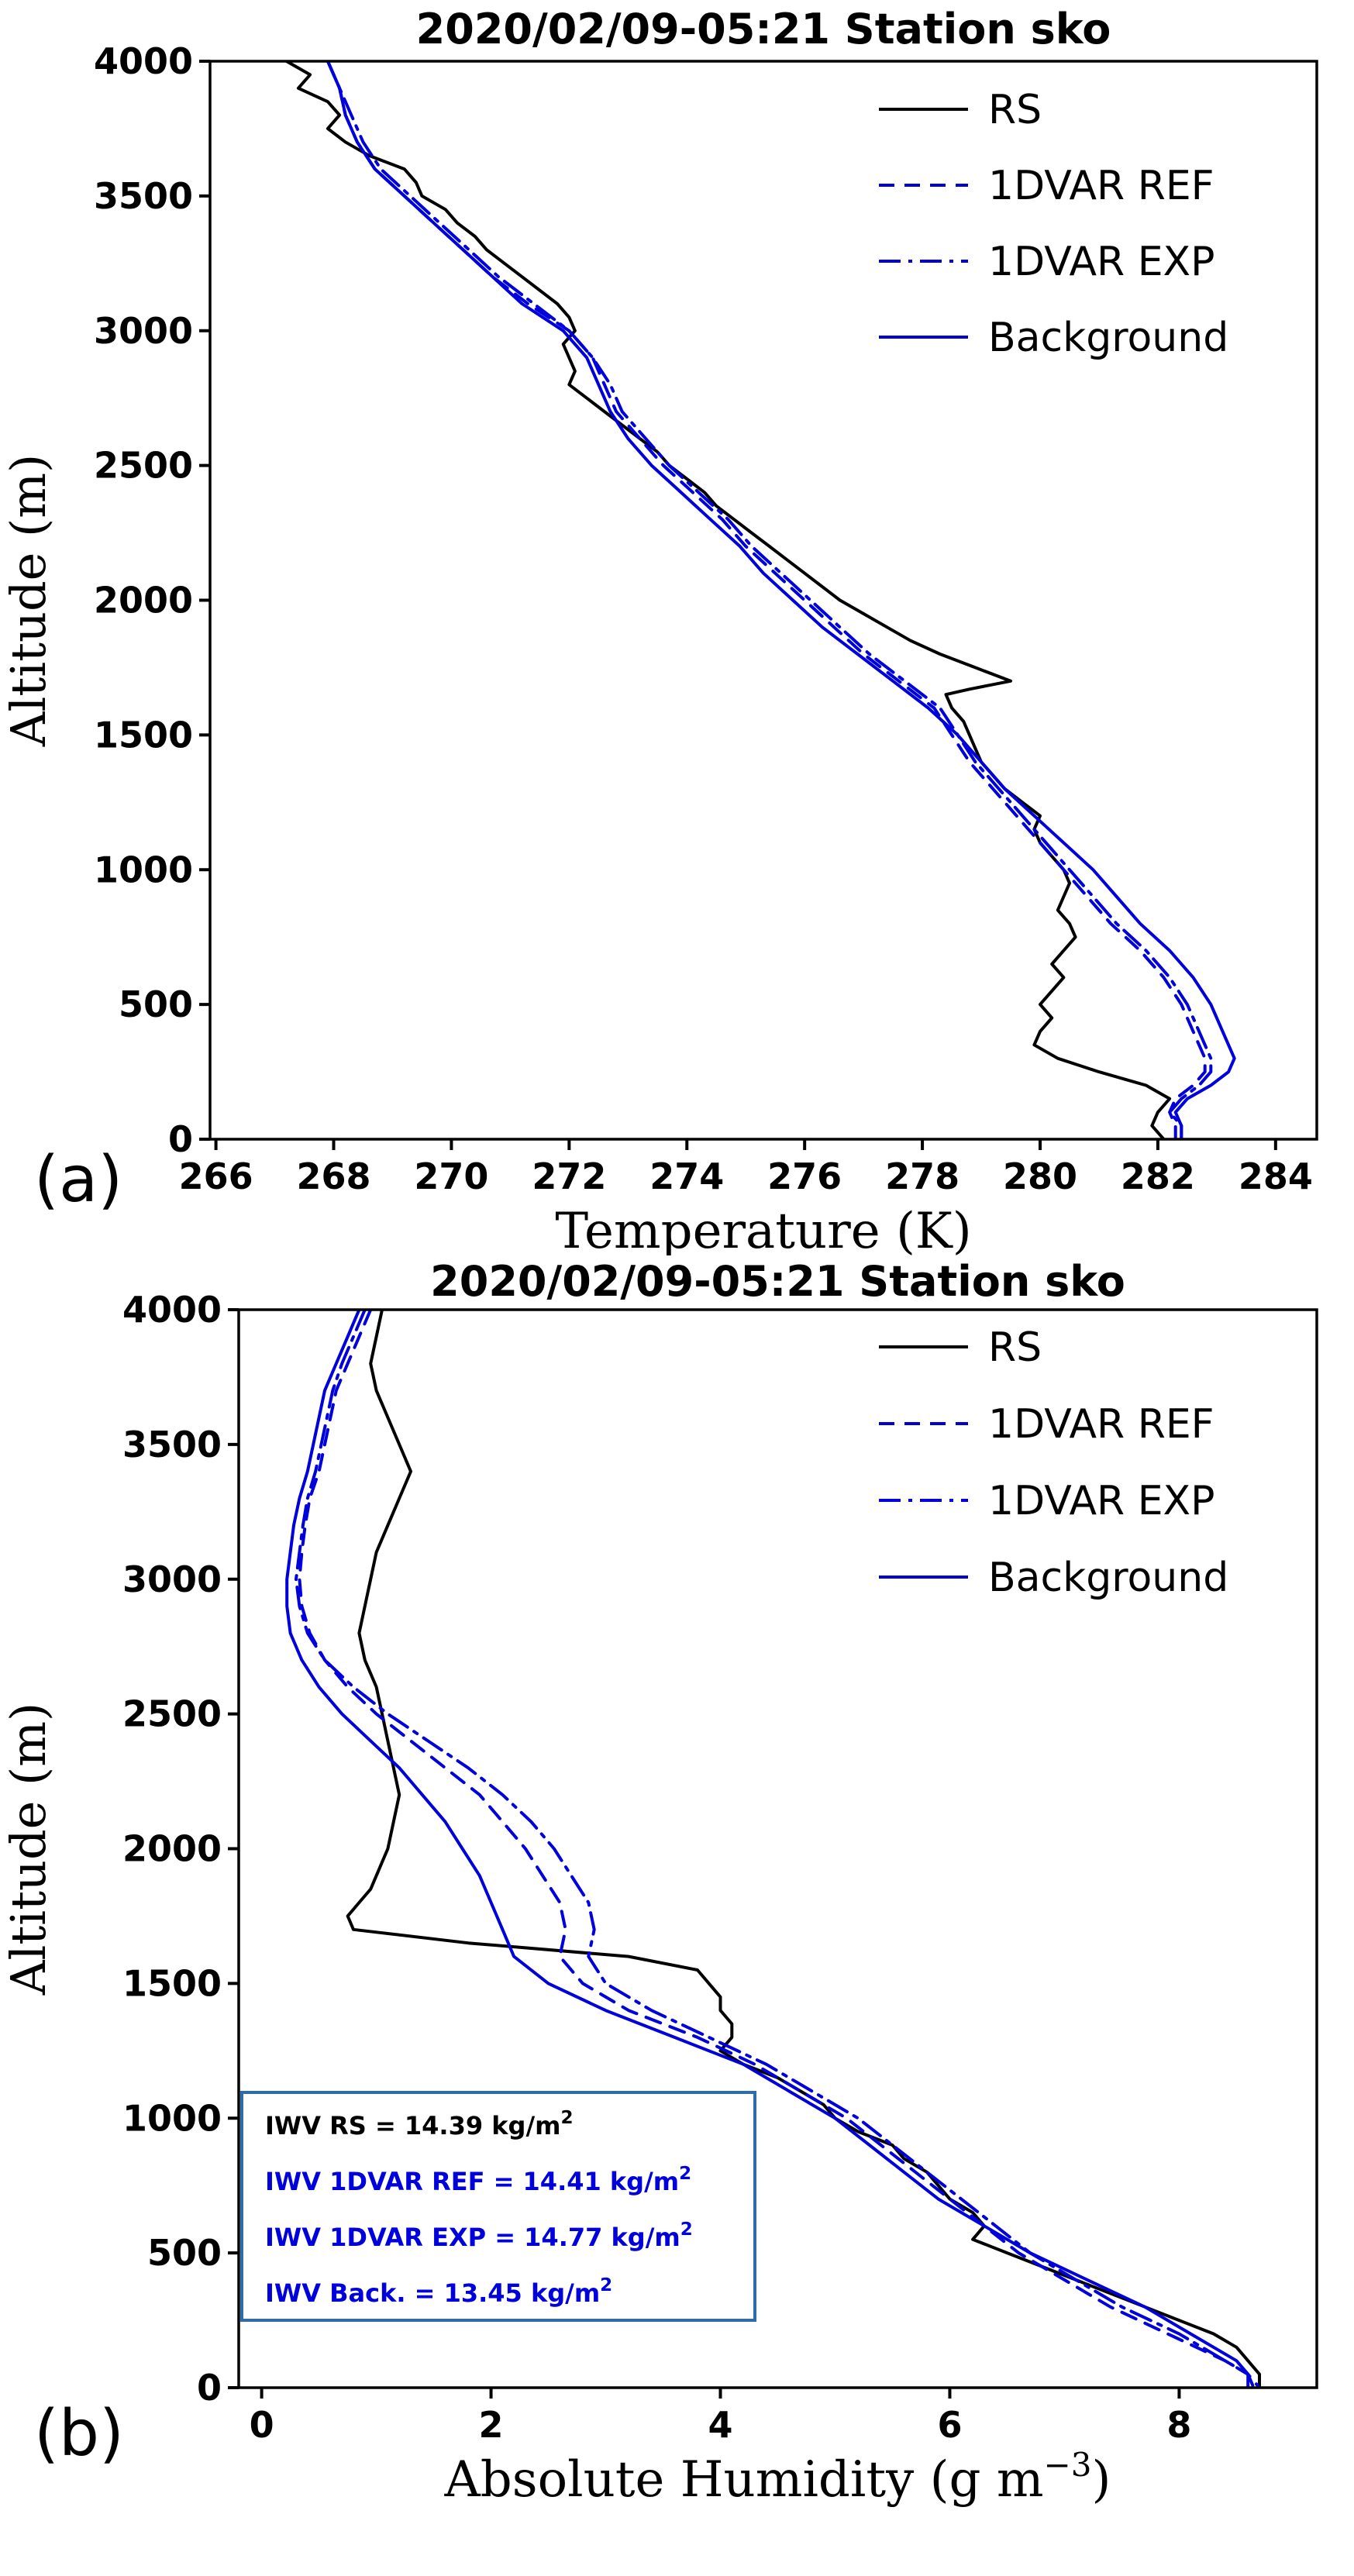 This screenshot has height=2576, width=1354. I want to click on iwv-line: IWV 1DVAR REF = 14.41 kg/m2, so click(478, 2180).